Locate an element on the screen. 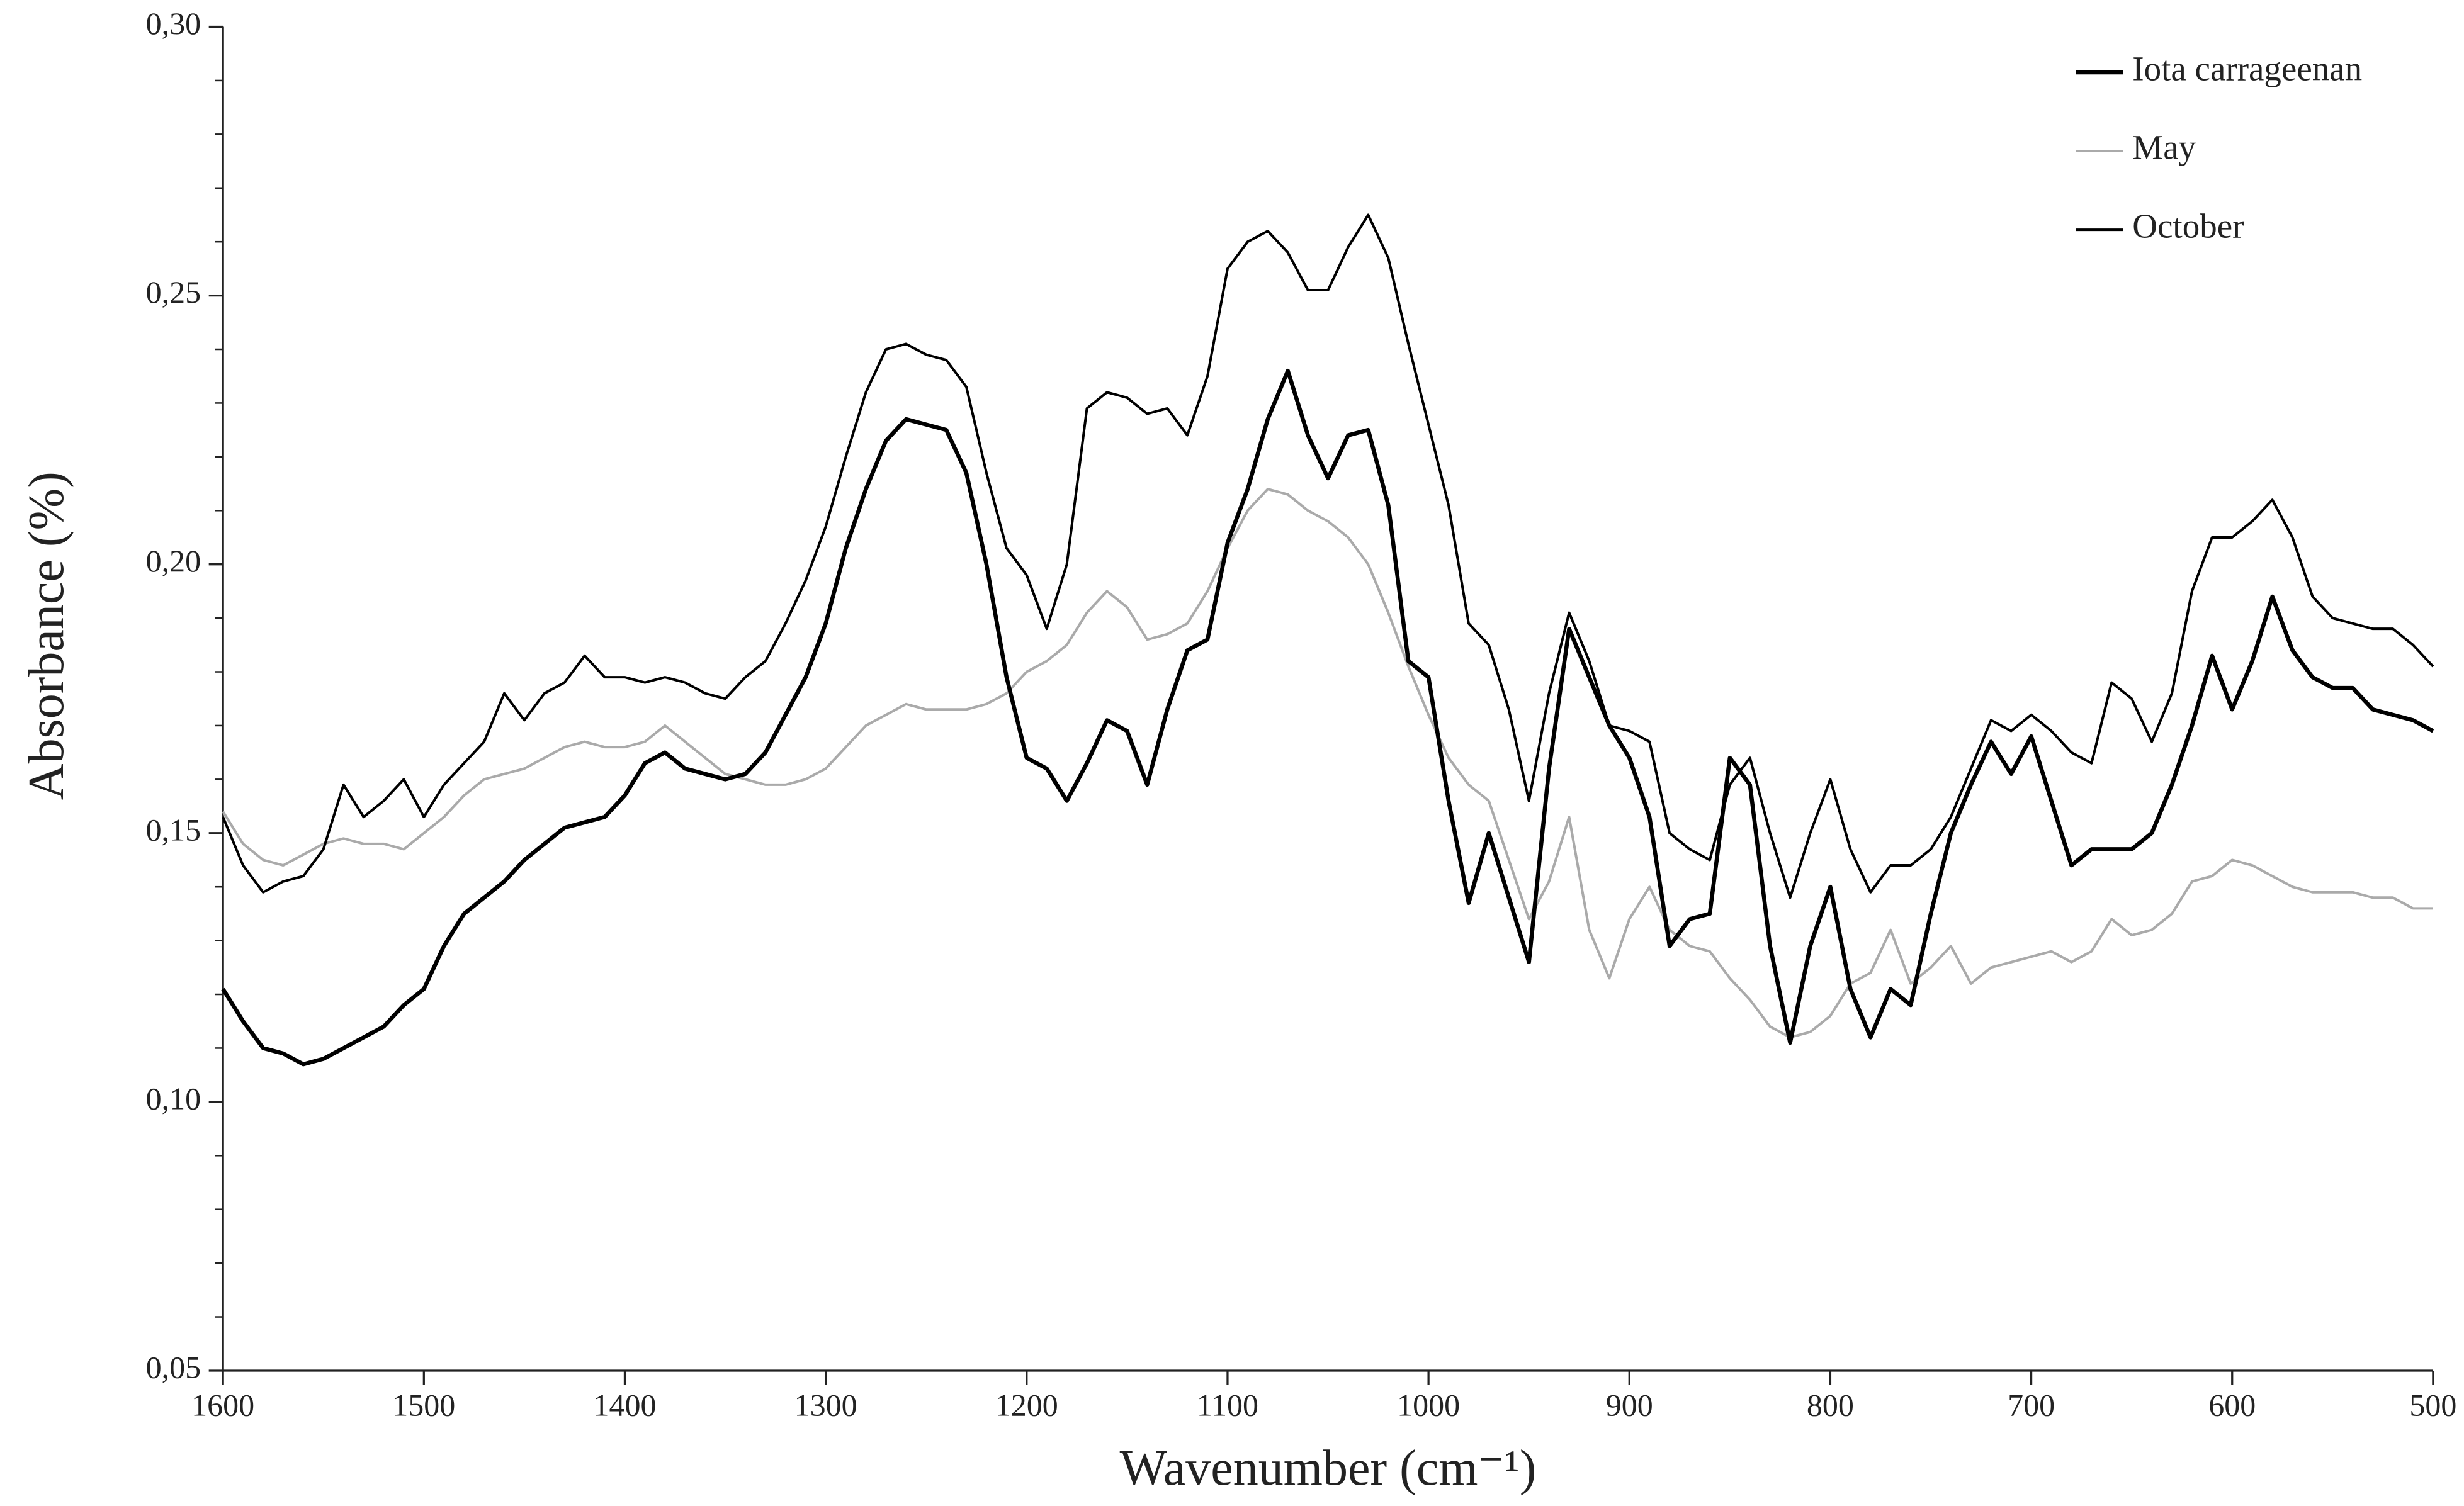 The image size is (2464, 1506). legend-label: May is located at coordinates (2164, 147).